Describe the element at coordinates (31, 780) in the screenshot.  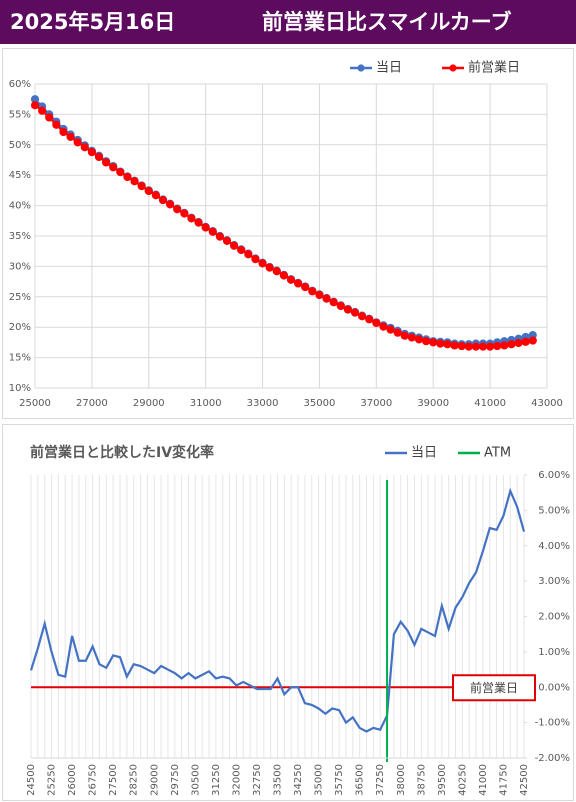
I see `x-tick-label: 24500` at that location.